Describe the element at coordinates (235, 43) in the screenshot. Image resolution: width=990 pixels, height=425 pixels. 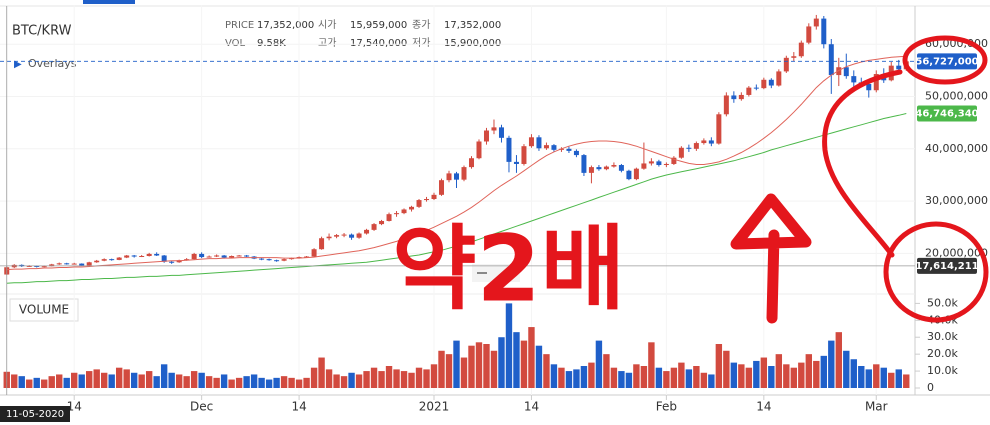
I see `info-label: VOL` at that location.